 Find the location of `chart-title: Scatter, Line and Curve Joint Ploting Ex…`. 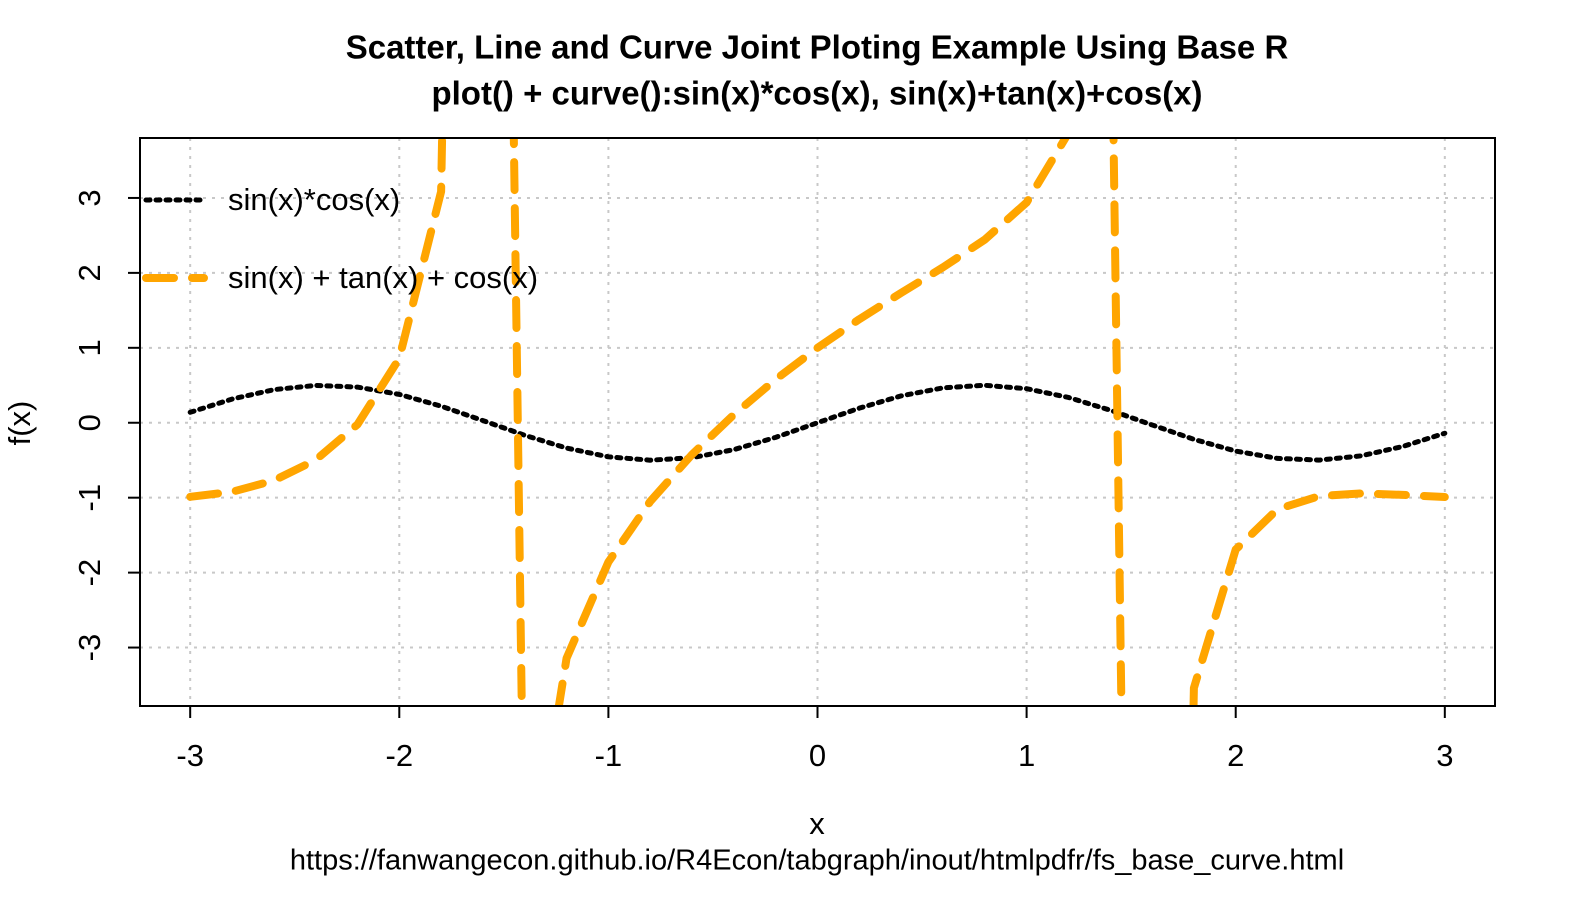

chart-title: Scatter, Line and Curve Joint Ploting Ex… is located at coordinates (817, 47).